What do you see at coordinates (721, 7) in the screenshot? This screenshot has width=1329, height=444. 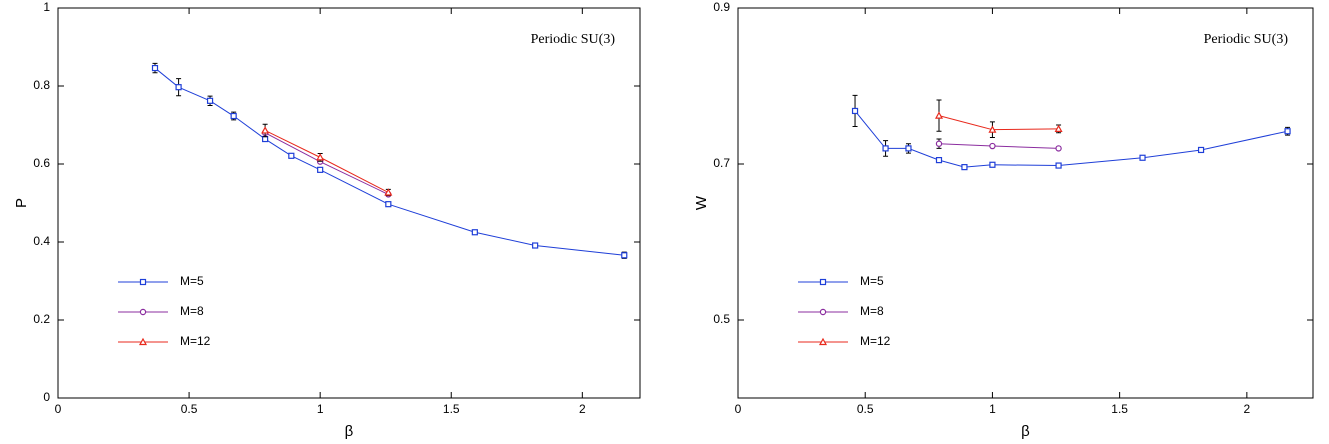 I see `y-tick-label: 0.9` at bounding box center [721, 7].